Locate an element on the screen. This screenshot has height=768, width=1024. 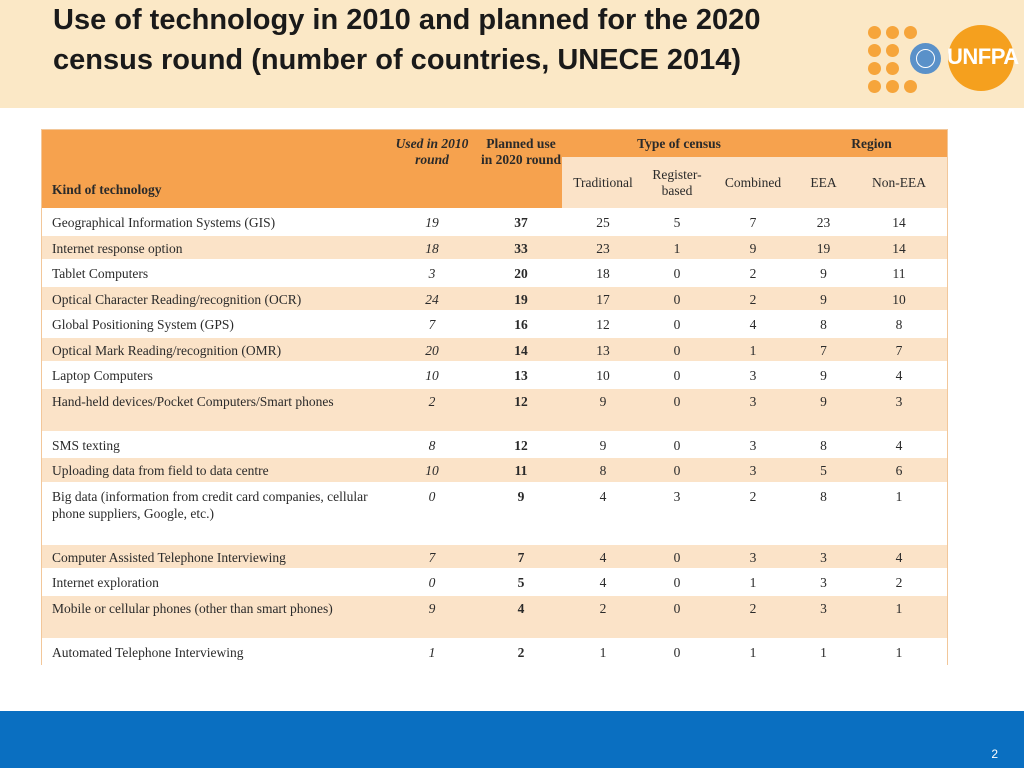
row-used-2010: 10 is located at coordinates (432, 471).